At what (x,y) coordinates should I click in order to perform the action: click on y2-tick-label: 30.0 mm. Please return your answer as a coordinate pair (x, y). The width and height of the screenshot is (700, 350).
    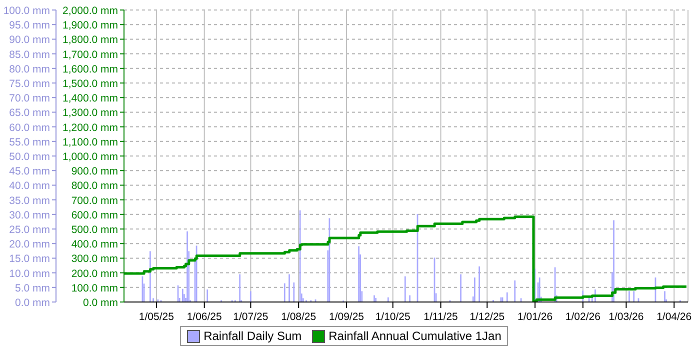
    Looking at the image, I should click on (29, 215).